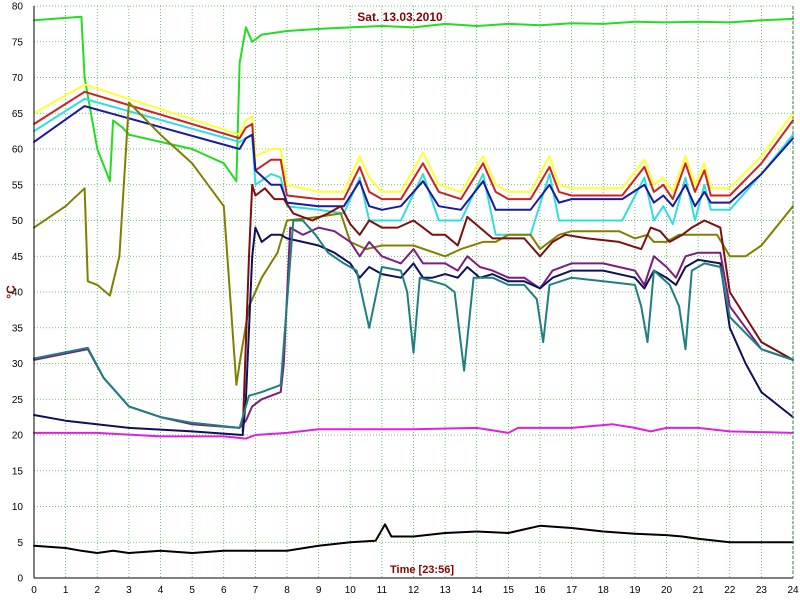 This screenshot has height=600, width=800. What do you see at coordinates (256, 590) in the screenshot?
I see `x-tick-label: 7` at bounding box center [256, 590].